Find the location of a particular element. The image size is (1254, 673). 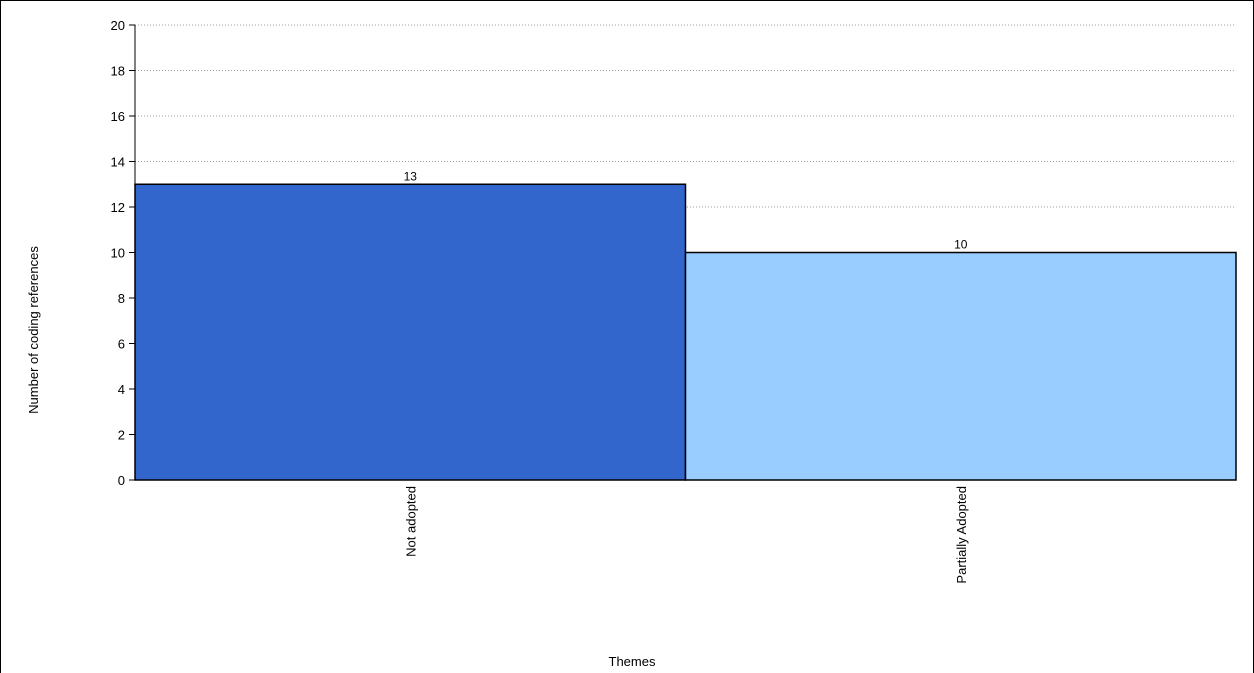

x-tick-label: Partially Adopted is located at coordinates (961, 535).